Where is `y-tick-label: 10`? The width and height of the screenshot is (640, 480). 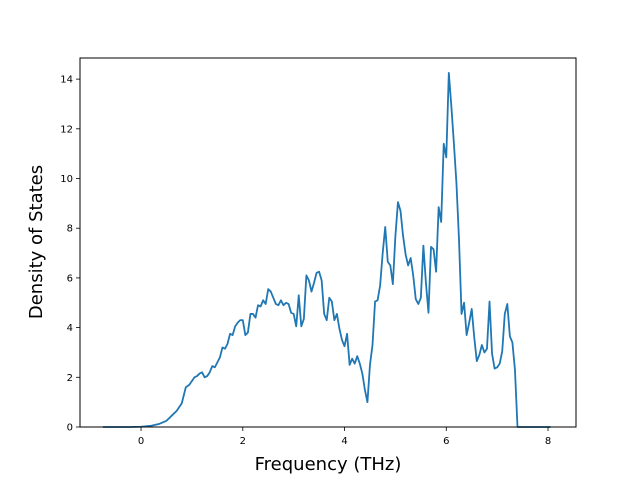 y-tick-label: 10 is located at coordinates (66, 179).